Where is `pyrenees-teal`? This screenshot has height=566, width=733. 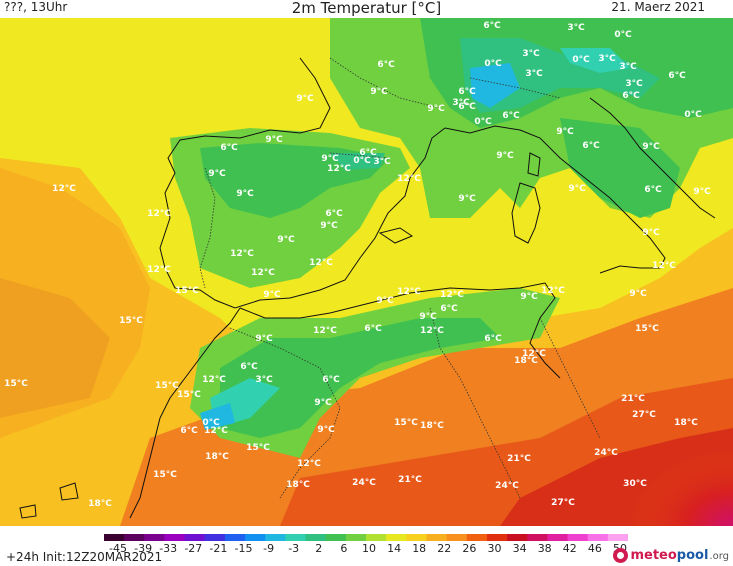 pyrenees-teal is located at coordinates (357, 161).